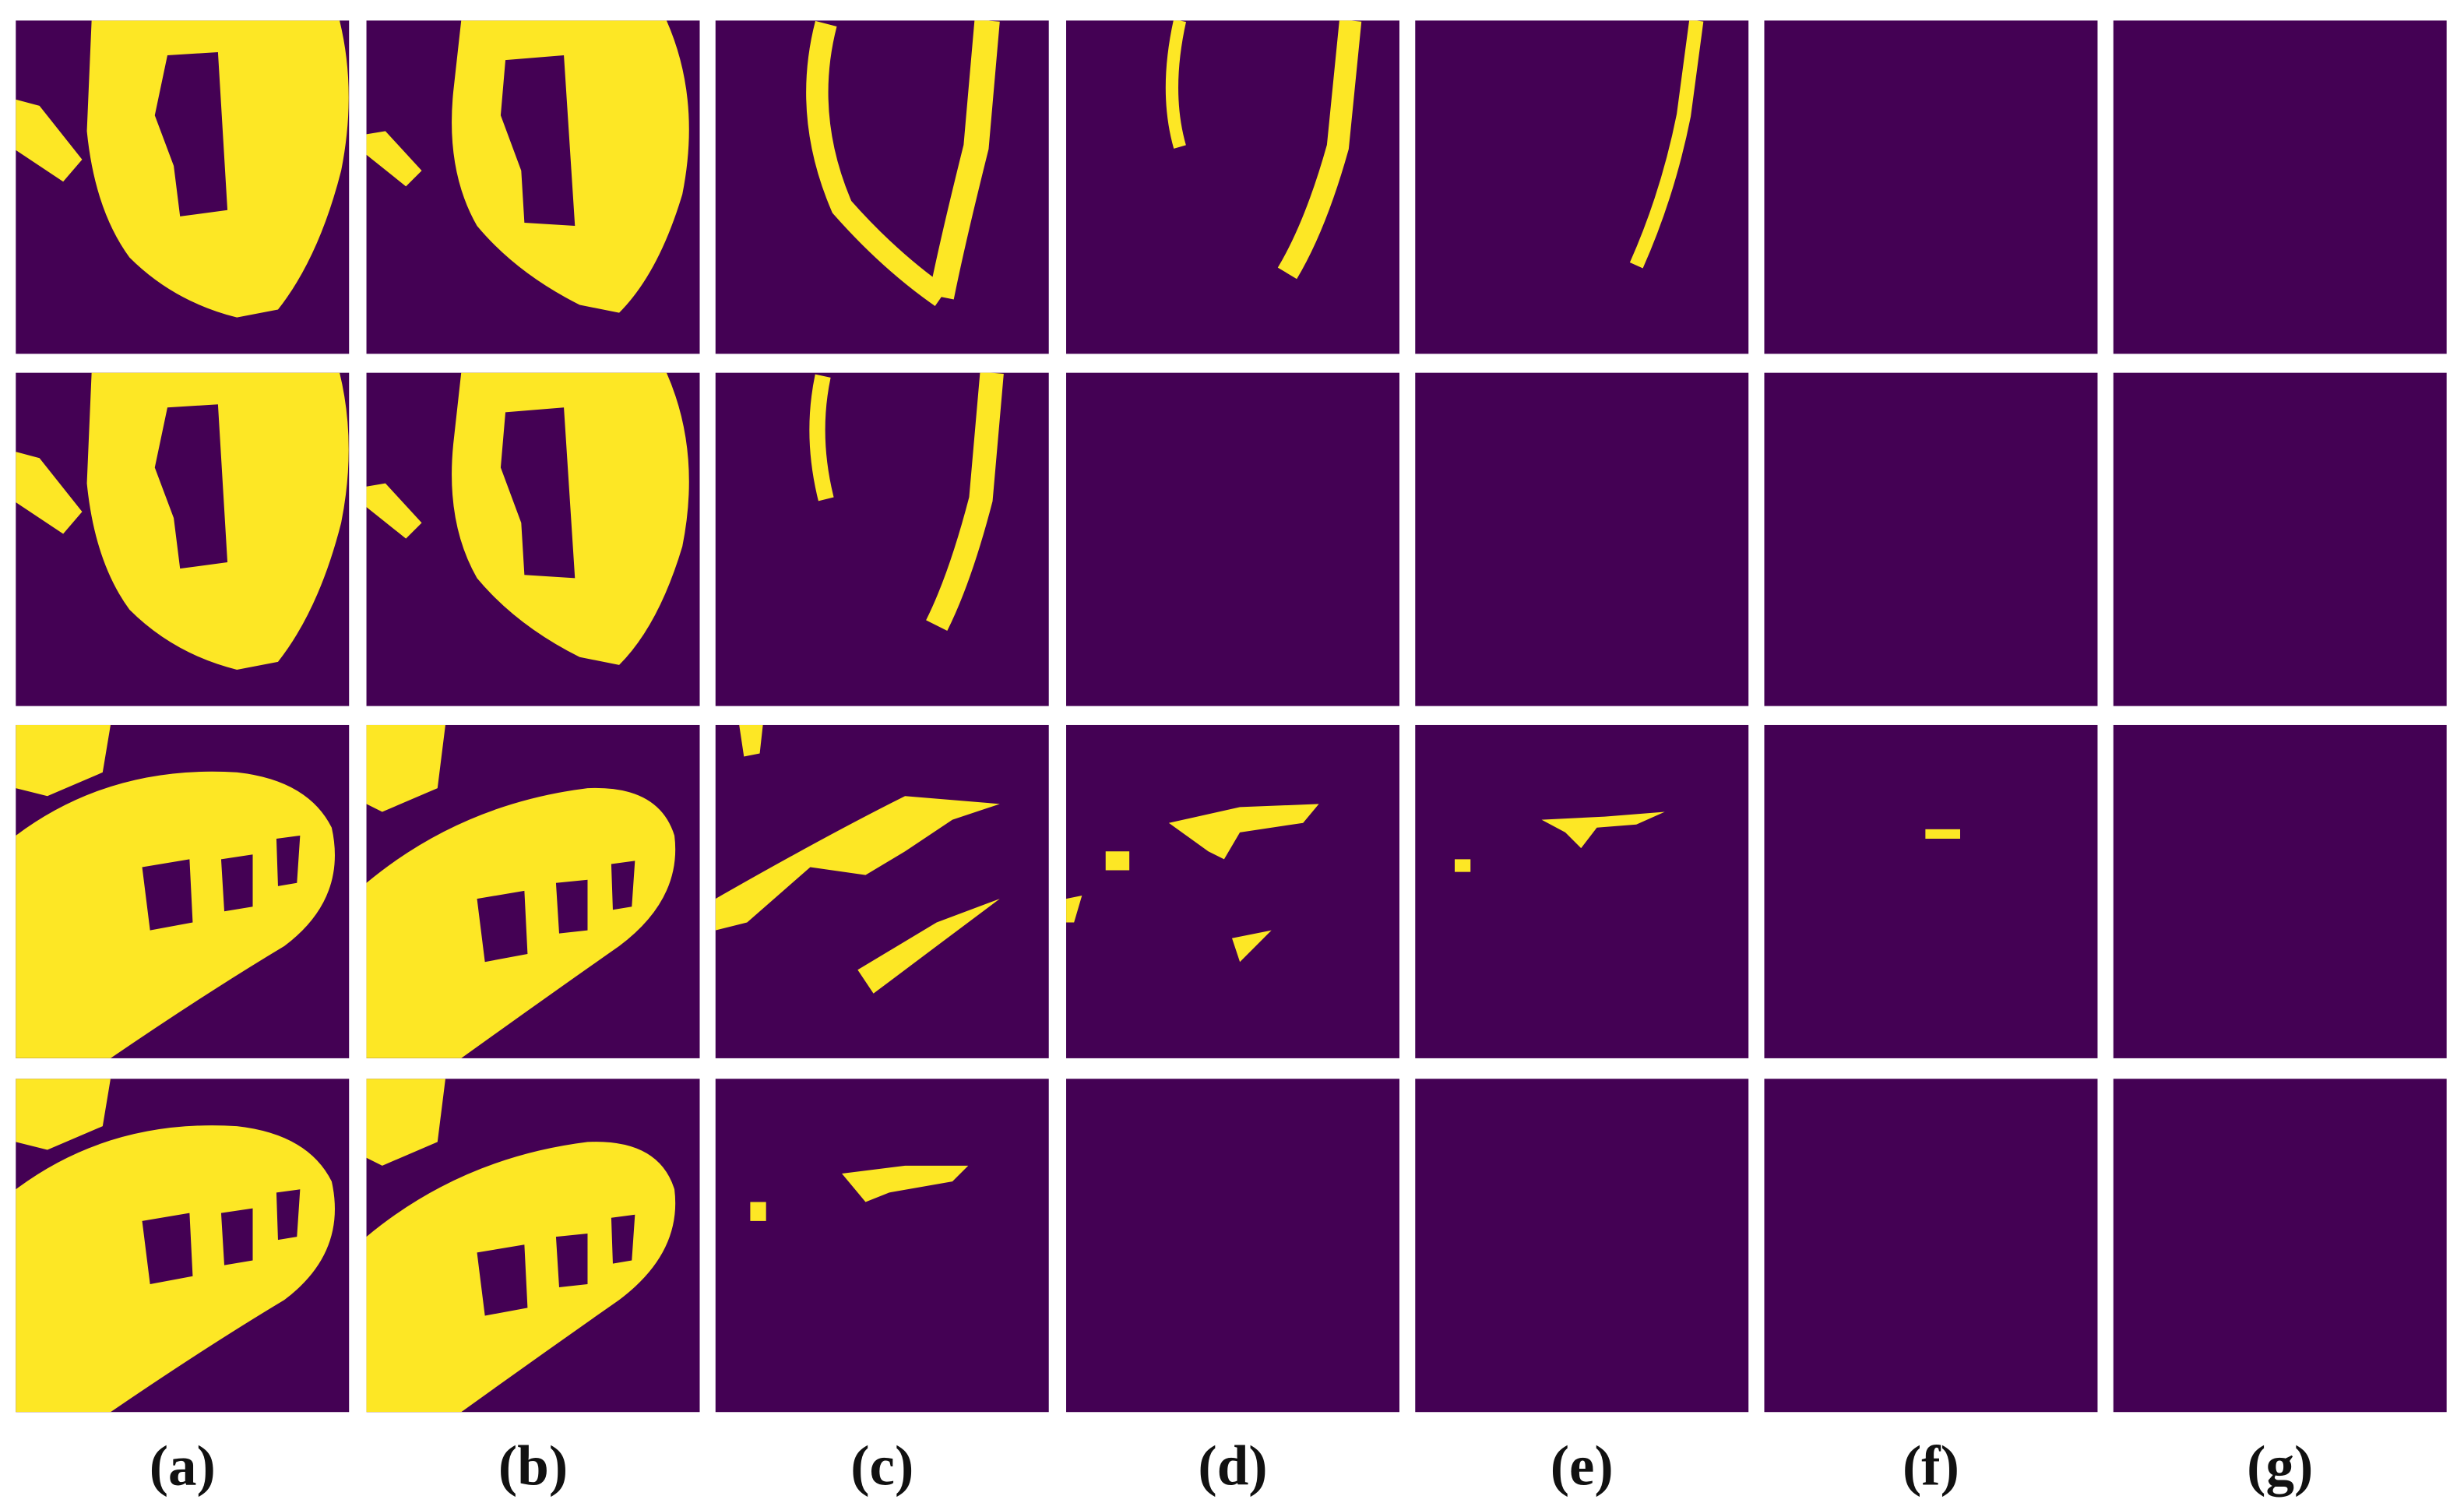 The width and height of the screenshot is (2464, 1510). Describe the element at coordinates (1232, 1466) in the screenshot. I see `panel-label: (d)` at that location.